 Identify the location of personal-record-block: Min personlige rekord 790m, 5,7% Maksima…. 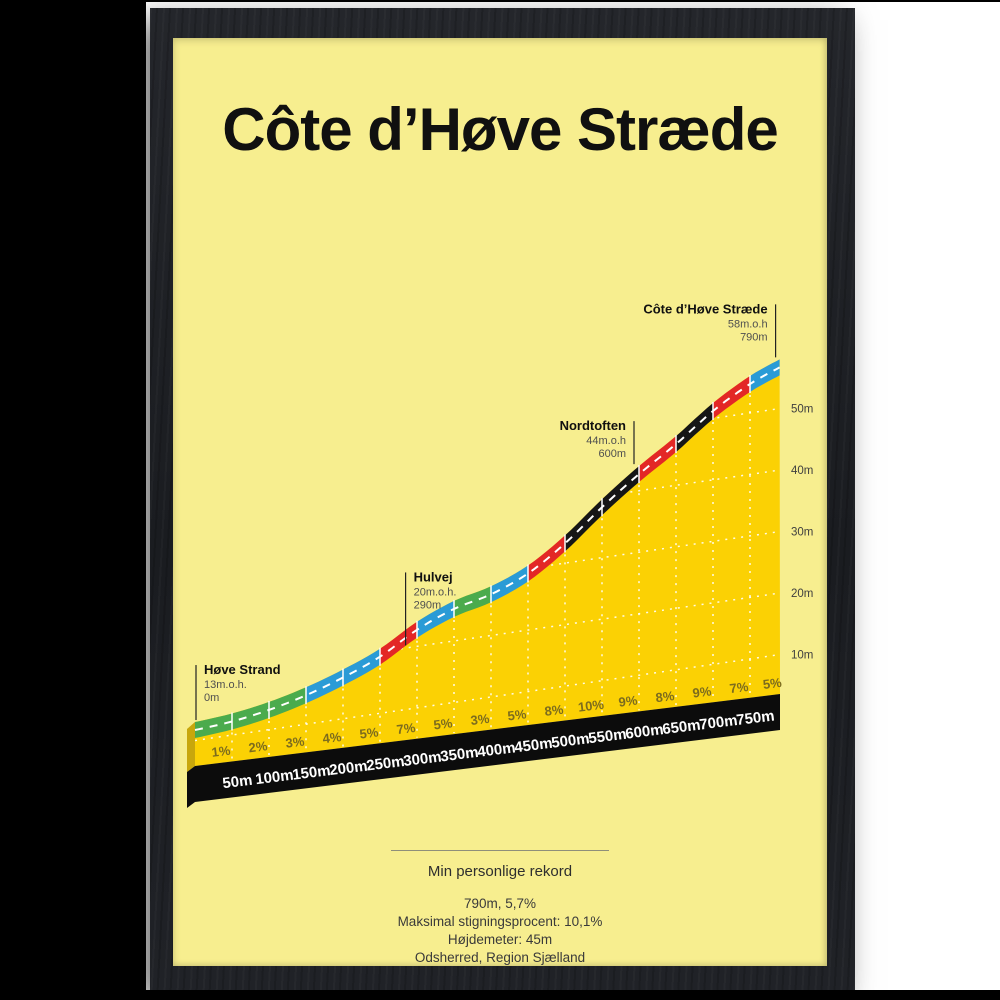
(500, 908).